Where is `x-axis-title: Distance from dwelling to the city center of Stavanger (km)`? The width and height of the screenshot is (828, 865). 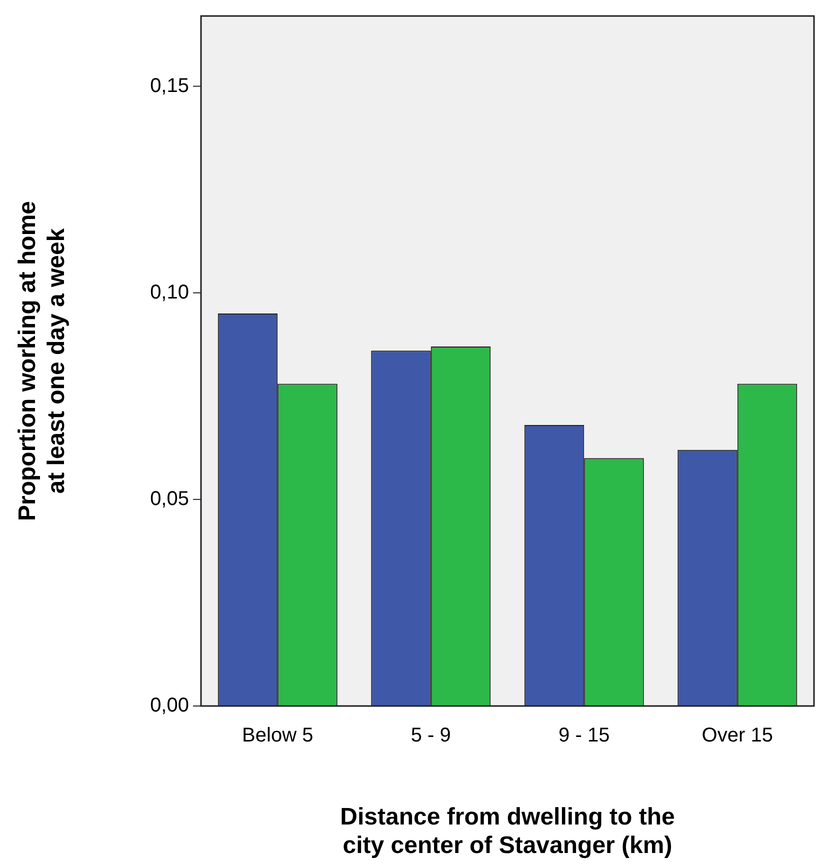 x-axis-title: Distance from dwelling to the city center of Stavanger (km) is located at coordinates (507, 831).